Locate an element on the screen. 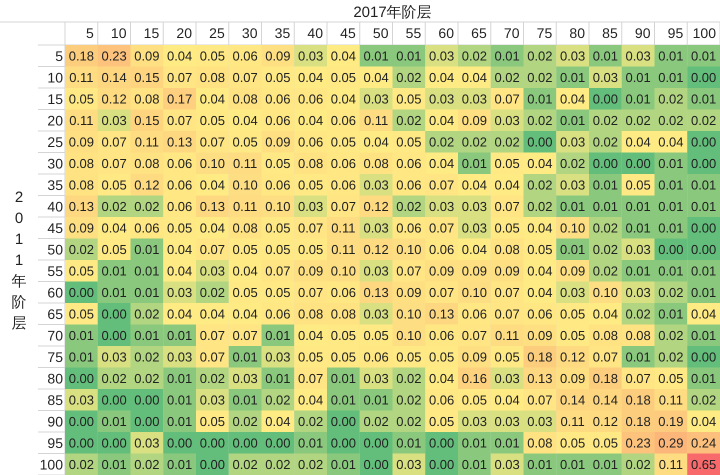  x-tick-label: 40 is located at coordinates (315, 33).